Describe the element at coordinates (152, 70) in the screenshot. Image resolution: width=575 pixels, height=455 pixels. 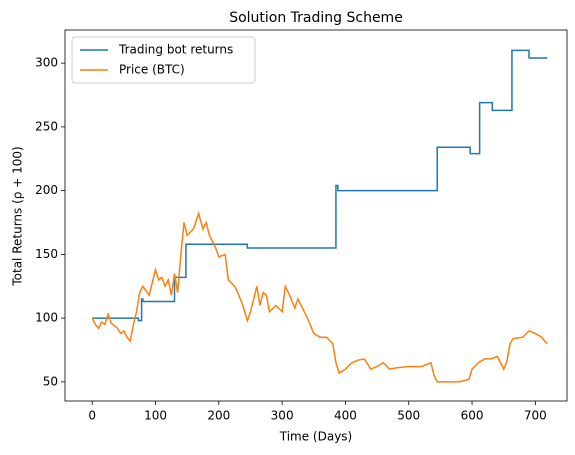
I see `legend-label: Price (BTC)` at that location.